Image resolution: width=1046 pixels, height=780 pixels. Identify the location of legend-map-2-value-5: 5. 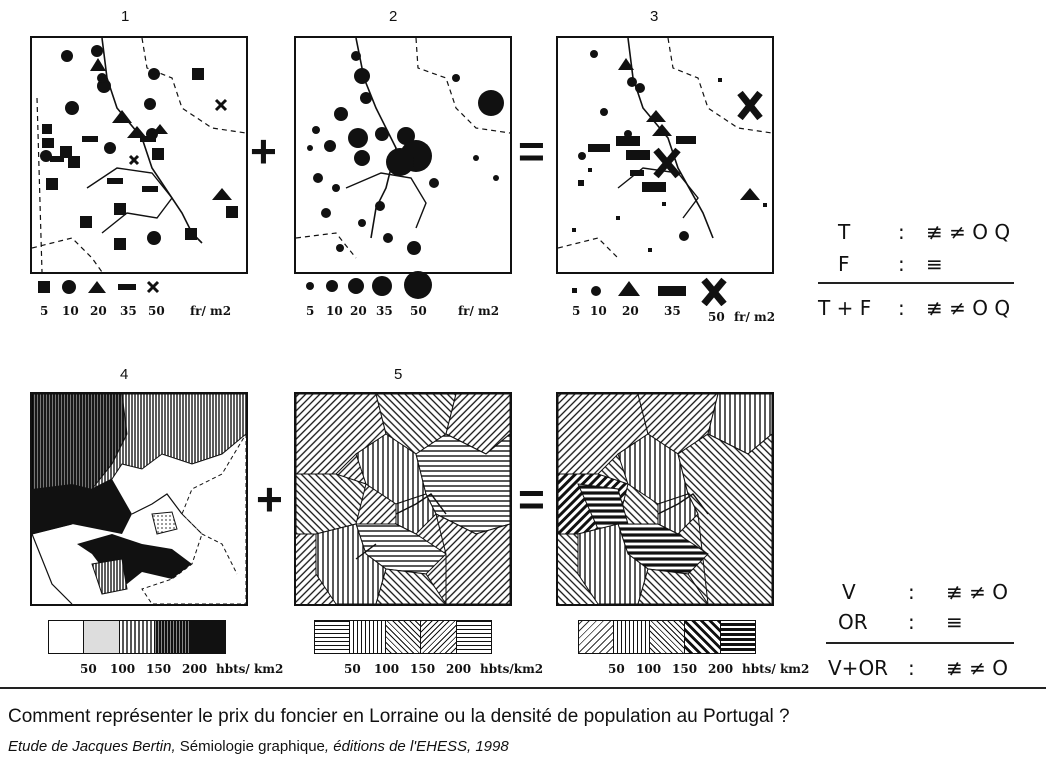
(310, 311).